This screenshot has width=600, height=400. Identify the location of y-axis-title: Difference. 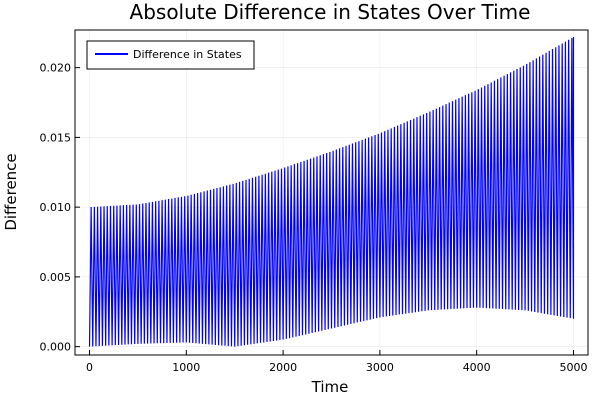
(11, 191).